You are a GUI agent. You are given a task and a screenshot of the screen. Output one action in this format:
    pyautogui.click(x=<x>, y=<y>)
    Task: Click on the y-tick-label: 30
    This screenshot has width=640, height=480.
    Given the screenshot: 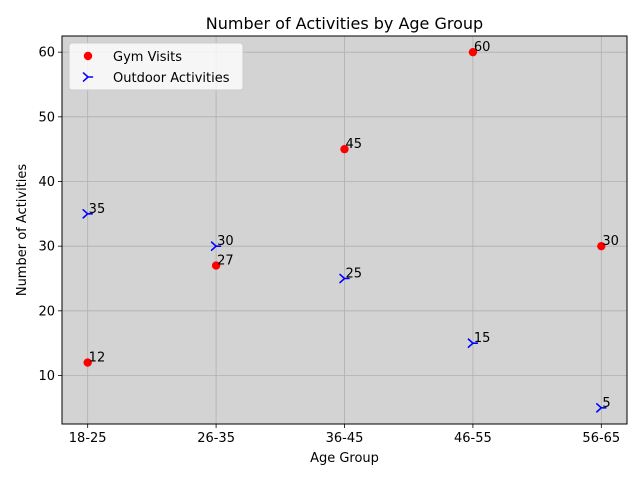 What is the action you would take?
    pyautogui.click(x=46, y=247)
    